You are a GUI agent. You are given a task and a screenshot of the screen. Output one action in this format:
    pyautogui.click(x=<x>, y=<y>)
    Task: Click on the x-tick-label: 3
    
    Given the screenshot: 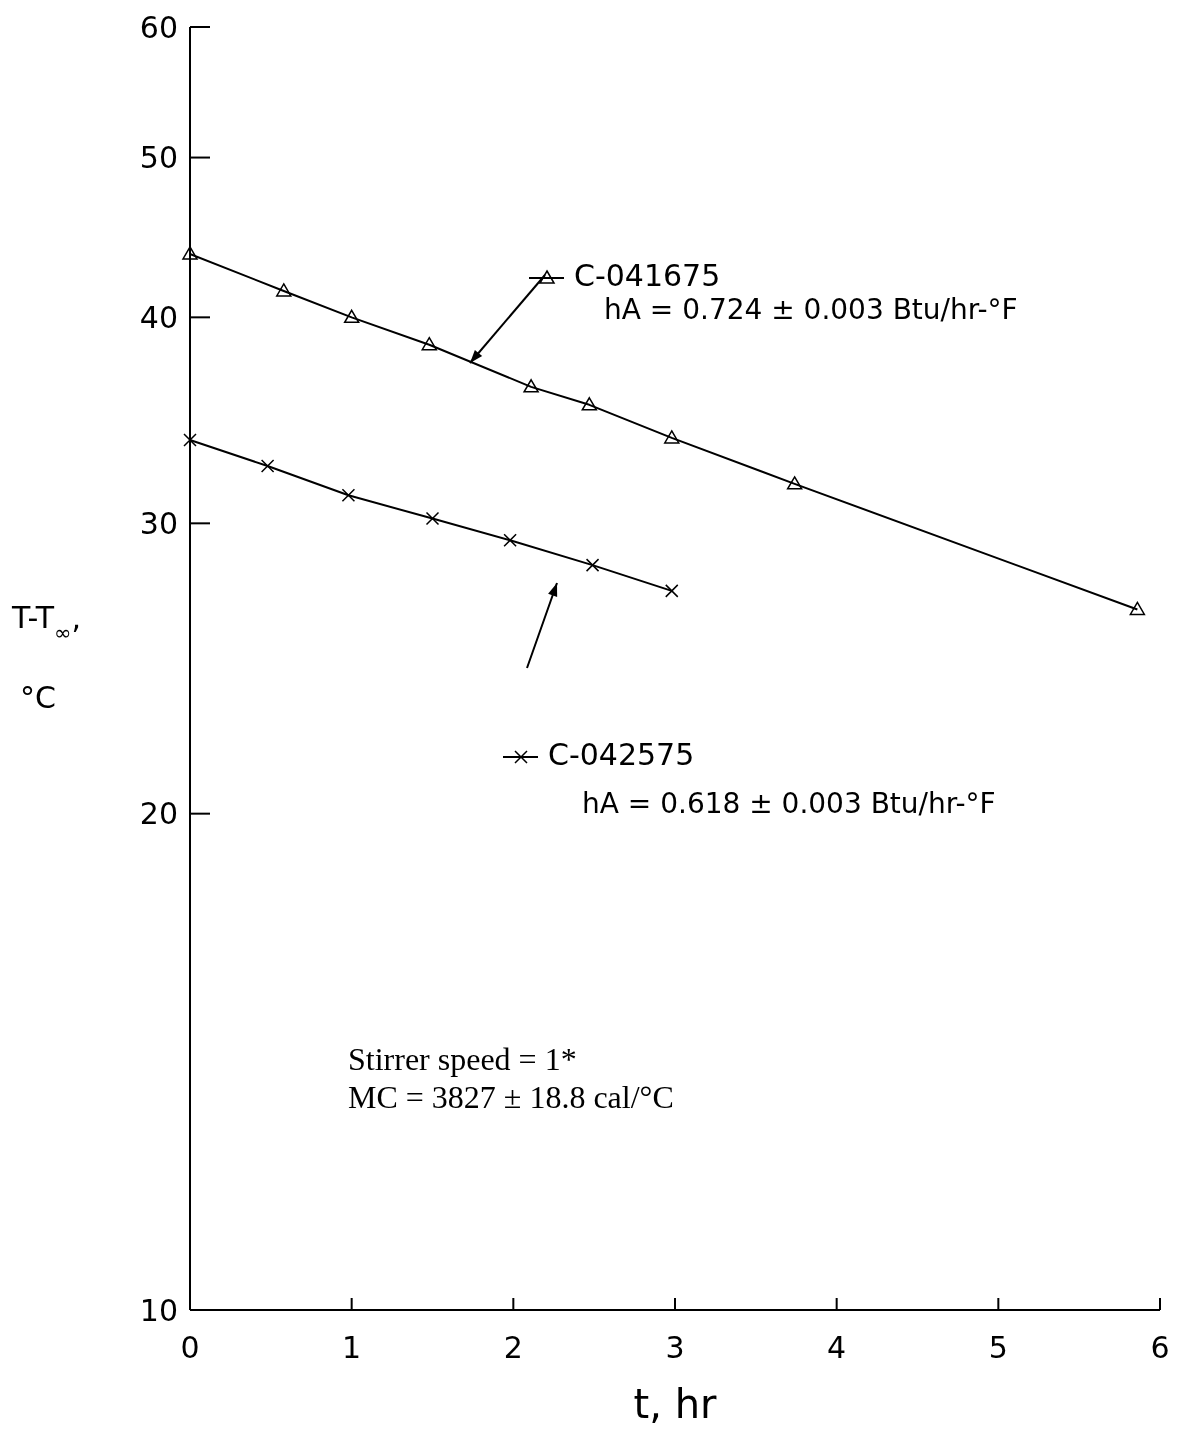 What is the action you would take?
    pyautogui.click(x=675, y=1347)
    